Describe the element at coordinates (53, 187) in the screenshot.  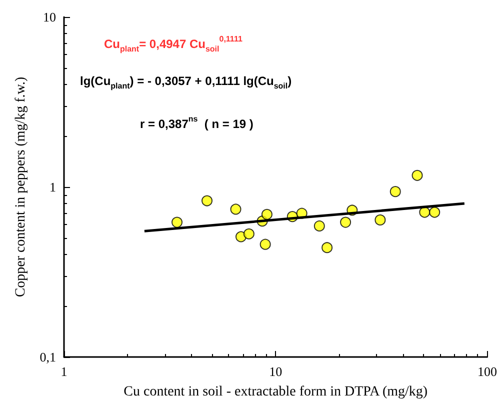
I see `y-tick-label: 1` at that location.